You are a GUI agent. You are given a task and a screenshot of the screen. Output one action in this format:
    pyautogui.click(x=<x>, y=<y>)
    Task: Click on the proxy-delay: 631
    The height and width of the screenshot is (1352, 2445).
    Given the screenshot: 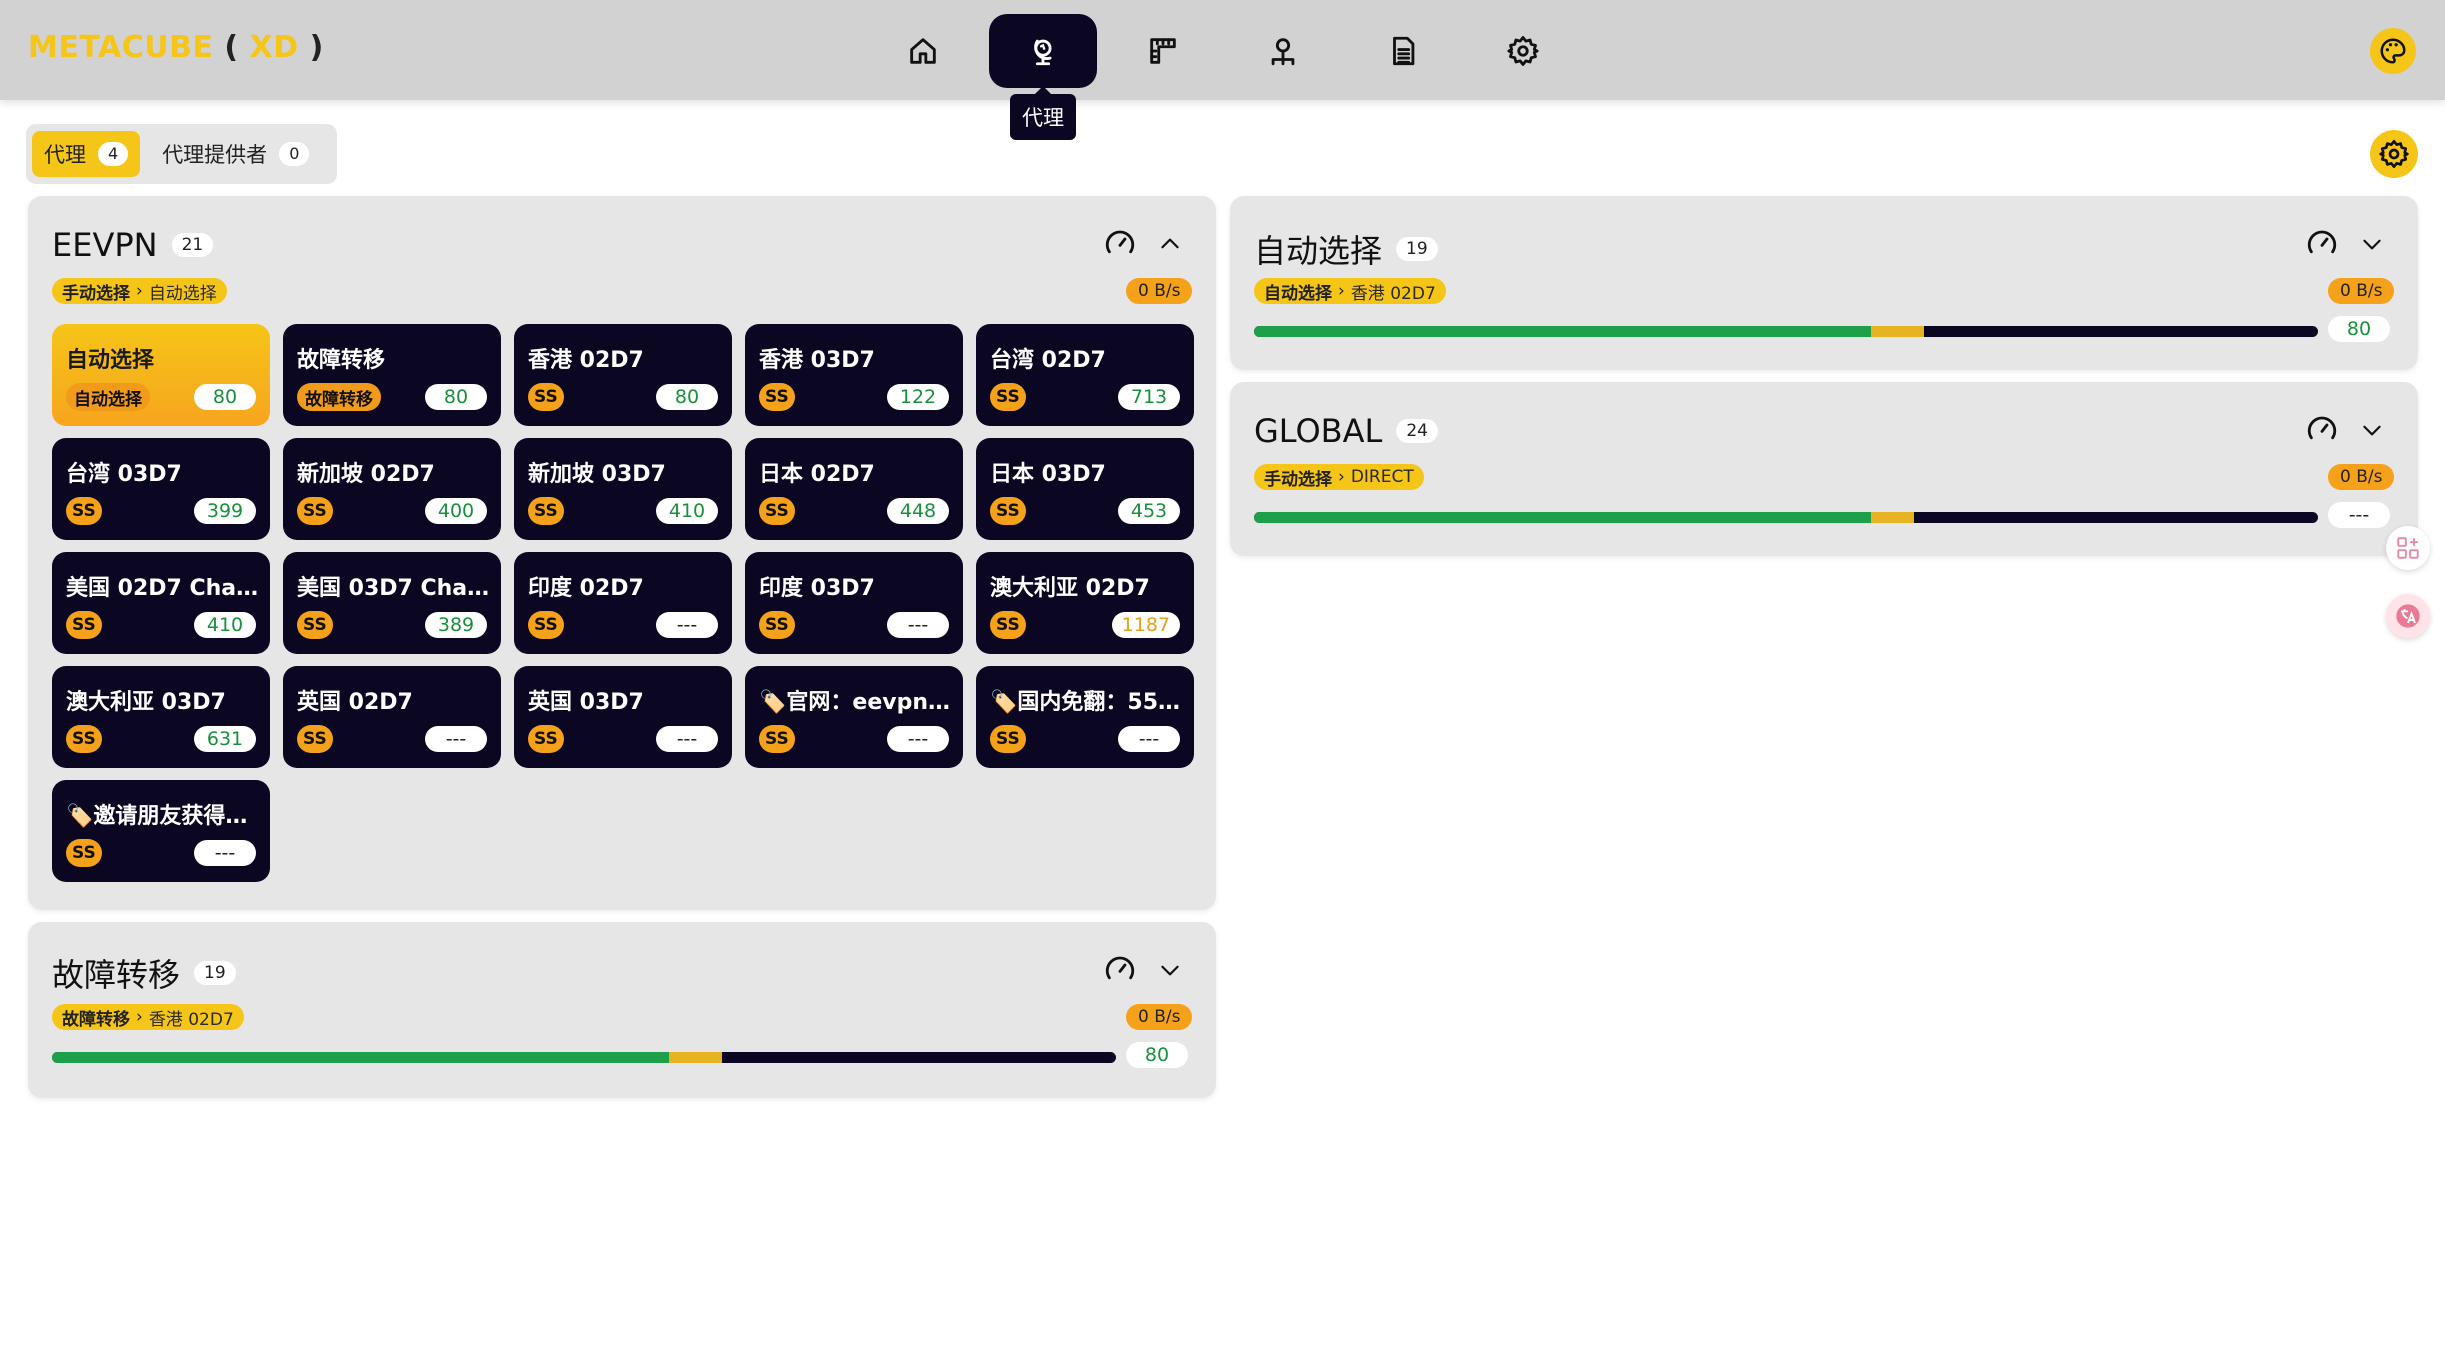 What is the action you would take?
    pyautogui.click(x=225, y=739)
    